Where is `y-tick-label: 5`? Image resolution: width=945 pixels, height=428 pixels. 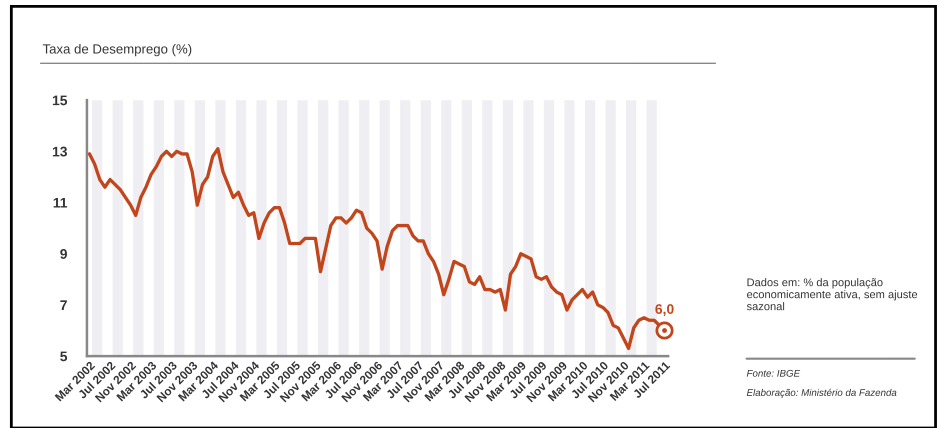
y-tick-label: 5 is located at coordinates (64, 357).